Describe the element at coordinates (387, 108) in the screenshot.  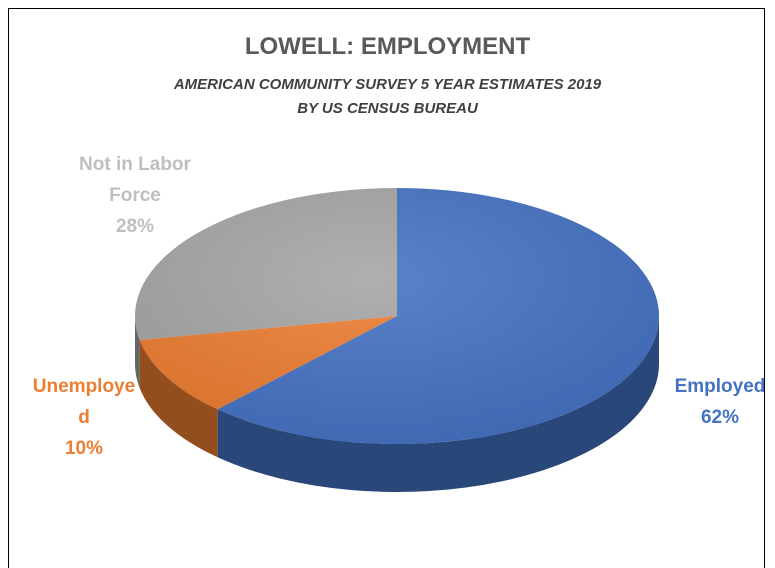
I see `chart-subtitle-line-2: BY US CENSUS BUREAU` at that location.